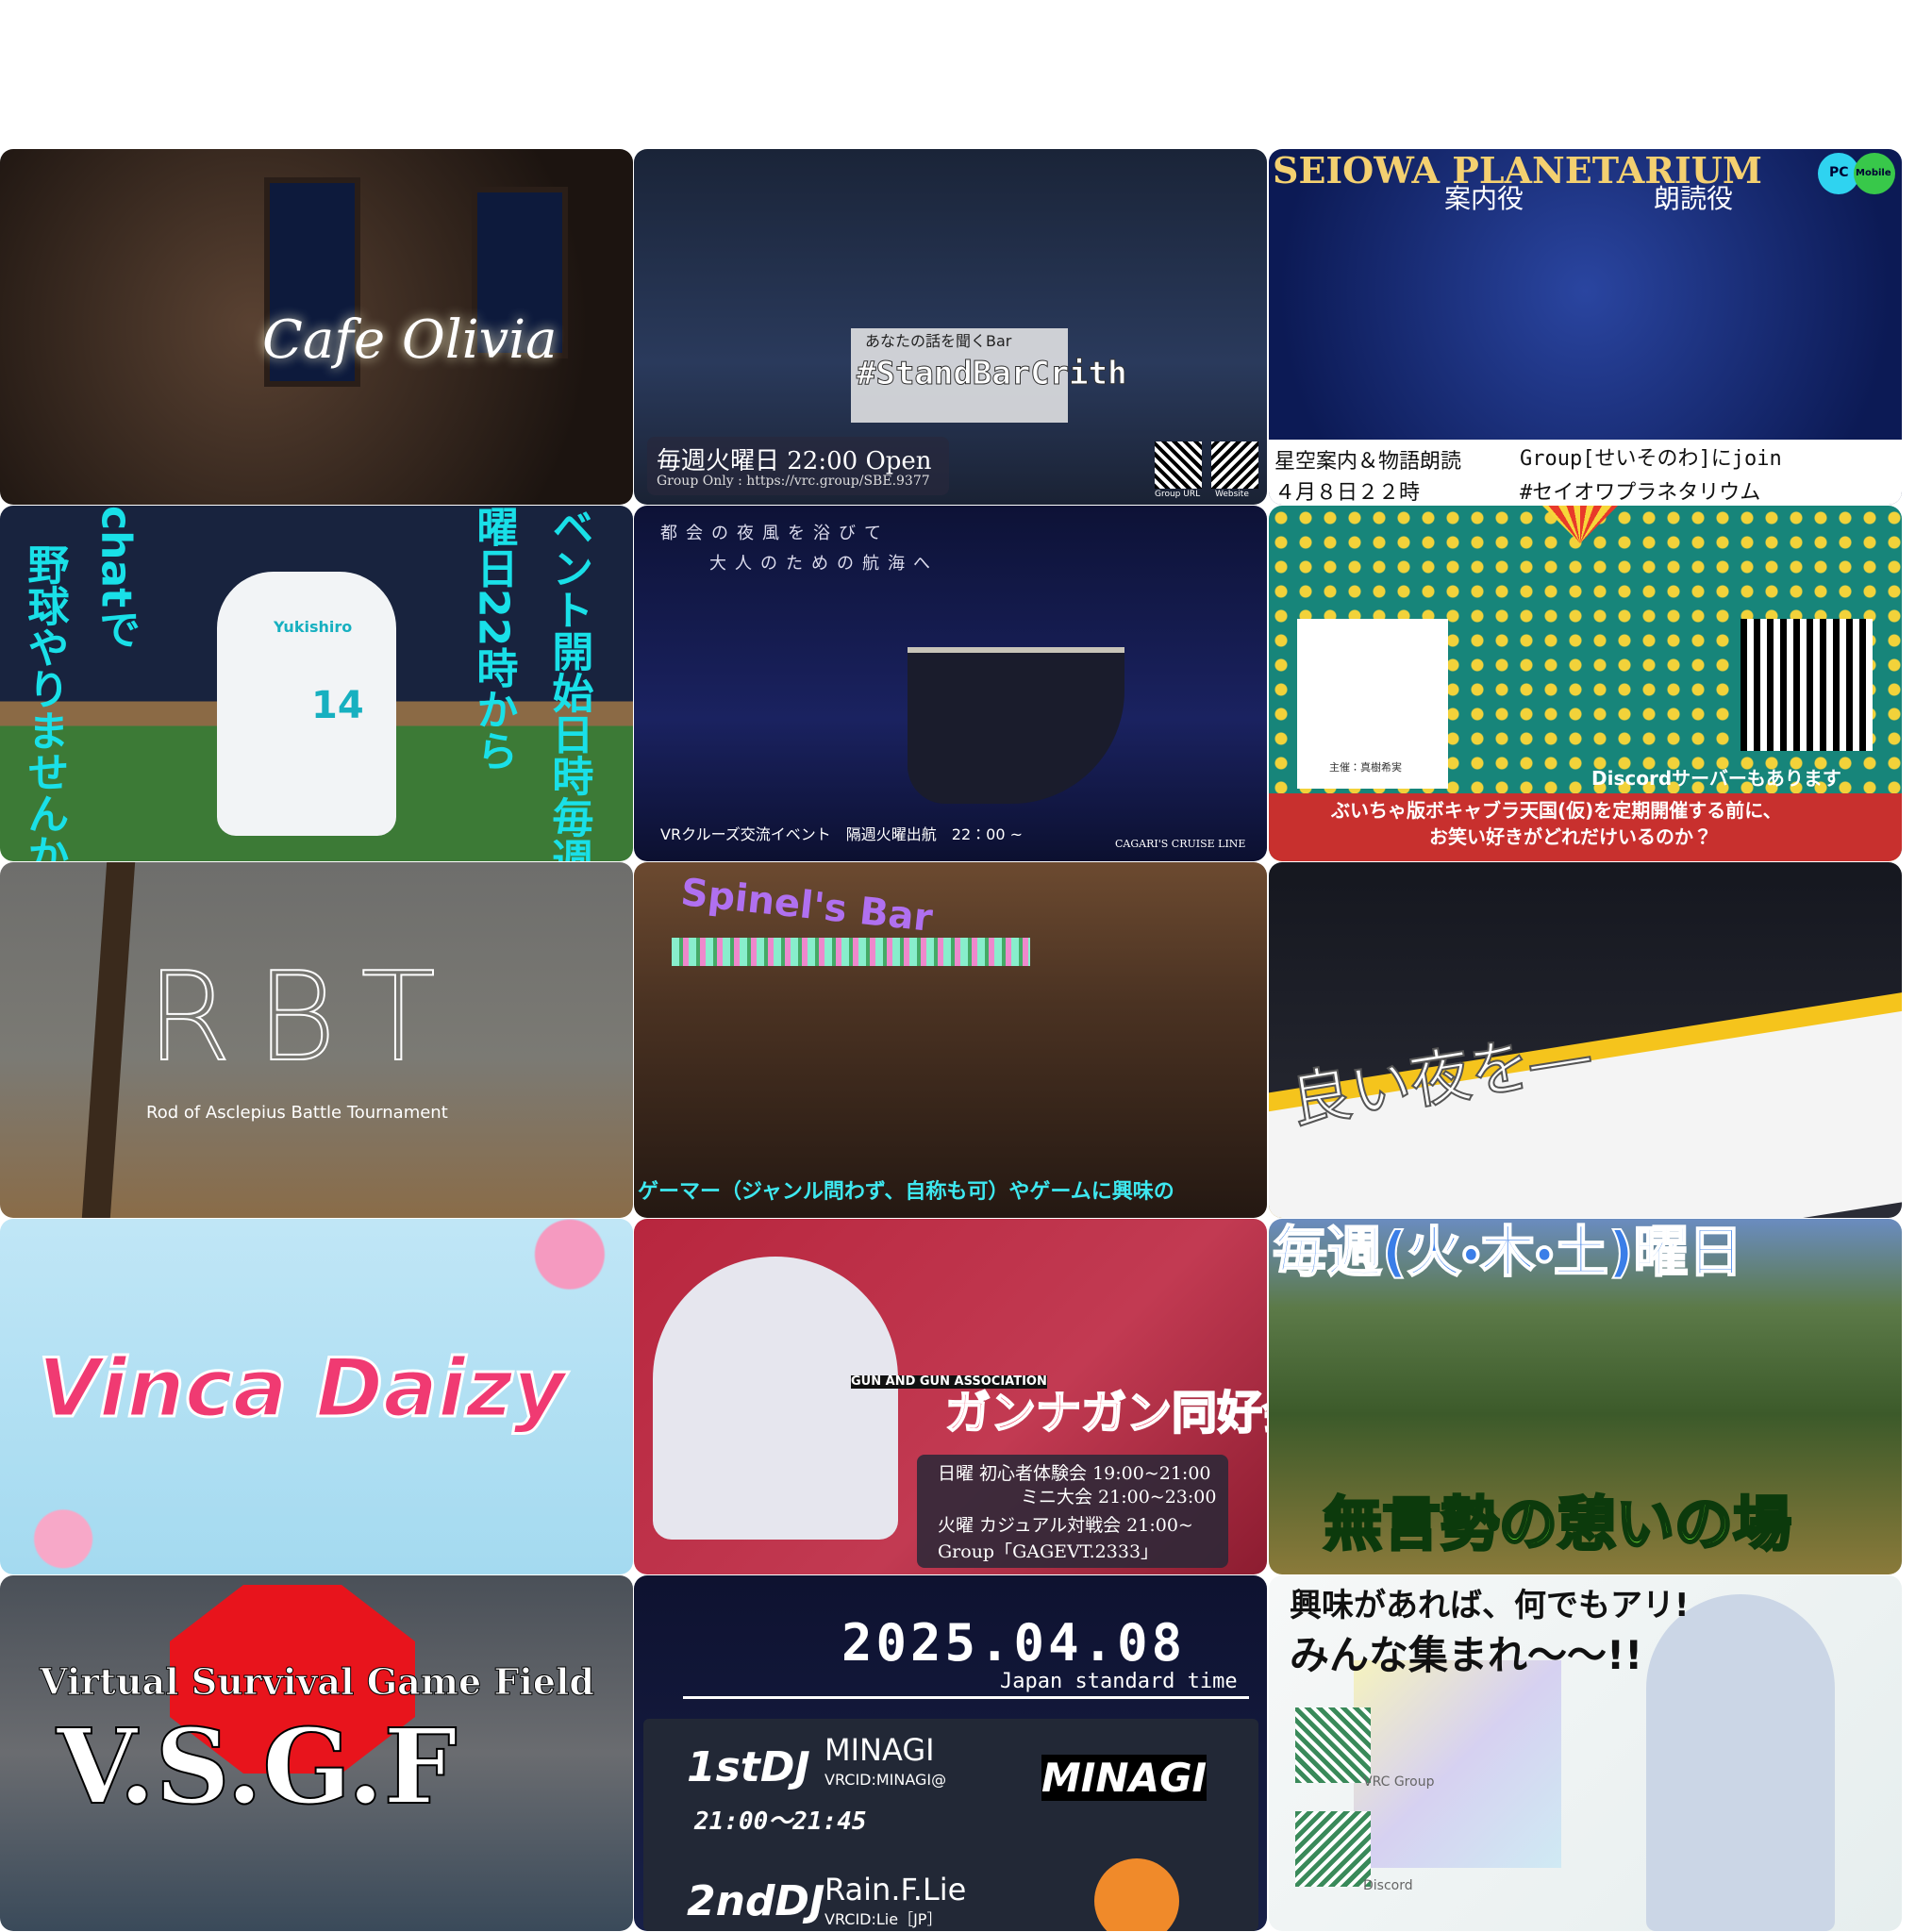  Describe the element at coordinates (806, 906) in the screenshot. I see `tile-title: Spinel's Bar` at that location.